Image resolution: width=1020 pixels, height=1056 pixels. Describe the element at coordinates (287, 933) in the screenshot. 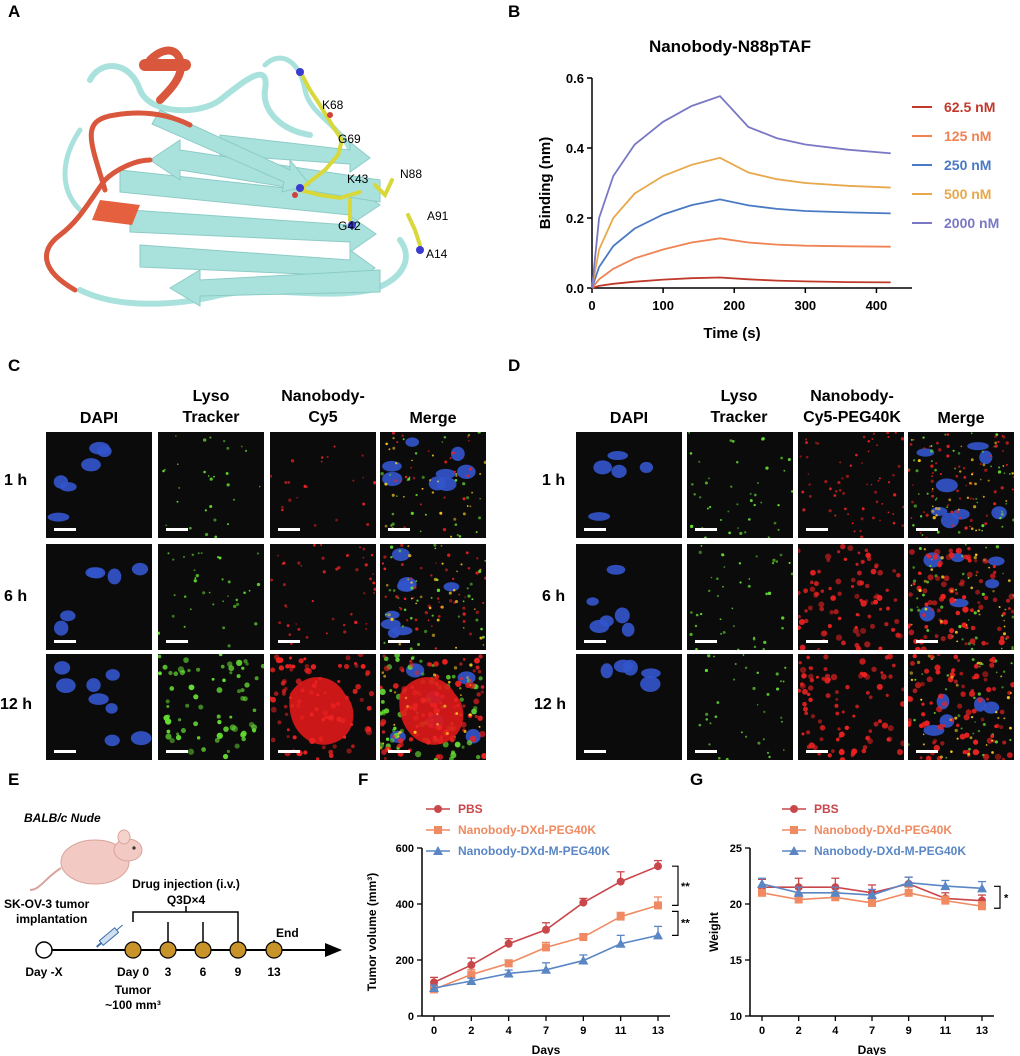

I see `end-label: End` at that location.